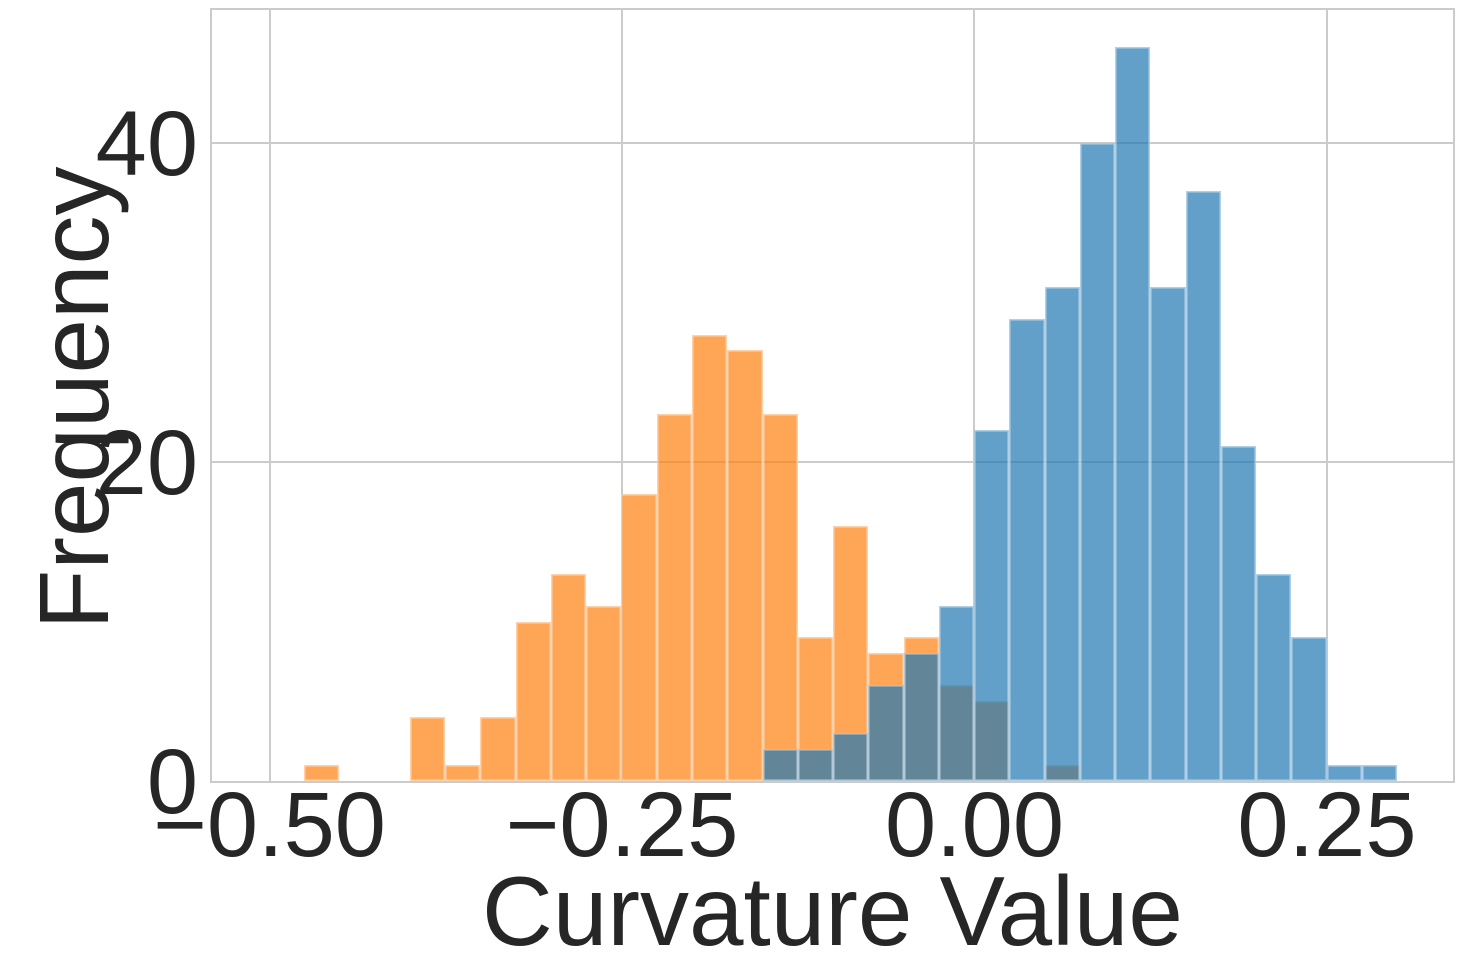 Image resolution: width=1462 pixels, height=967 pixels. What do you see at coordinates (172, 782) in the screenshot?
I see `y-tick-label: 0` at bounding box center [172, 782].